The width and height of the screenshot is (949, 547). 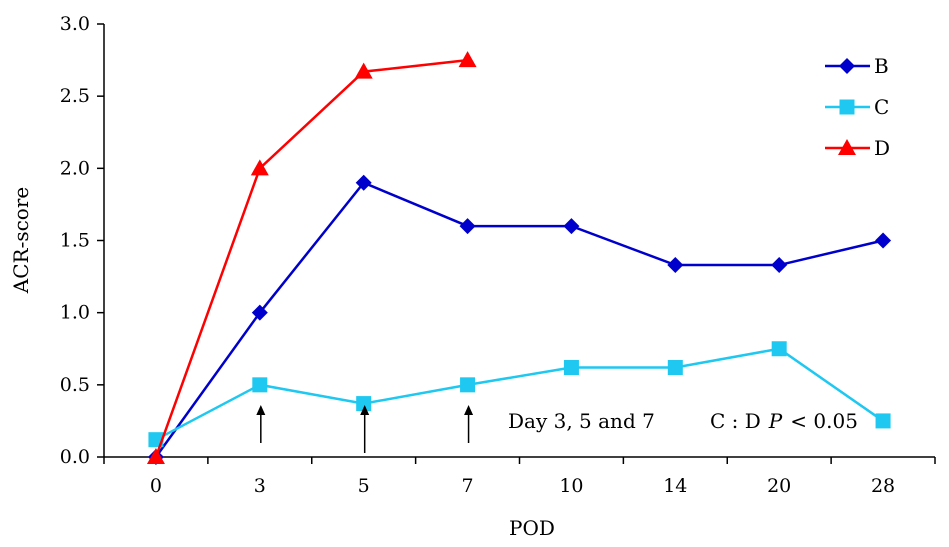 What do you see at coordinates (260, 486) in the screenshot?
I see `x-tick-label: 3` at bounding box center [260, 486].